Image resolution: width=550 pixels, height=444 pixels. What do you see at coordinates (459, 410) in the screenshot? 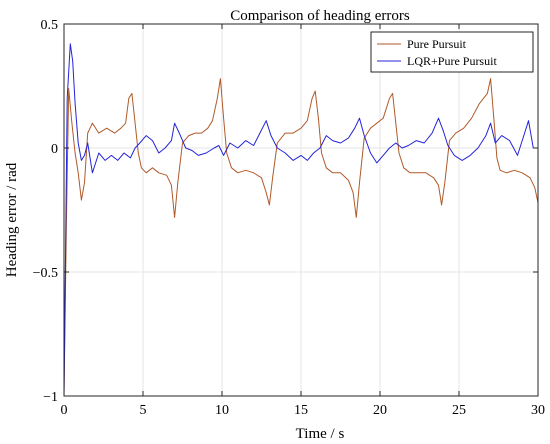
I see `x-tick-label: 25` at bounding box center [459, 410].